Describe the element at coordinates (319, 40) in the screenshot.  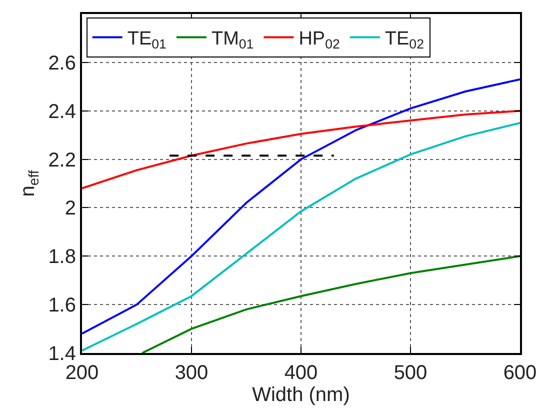
I see `legend-label: HP$_{02}$` at that location.